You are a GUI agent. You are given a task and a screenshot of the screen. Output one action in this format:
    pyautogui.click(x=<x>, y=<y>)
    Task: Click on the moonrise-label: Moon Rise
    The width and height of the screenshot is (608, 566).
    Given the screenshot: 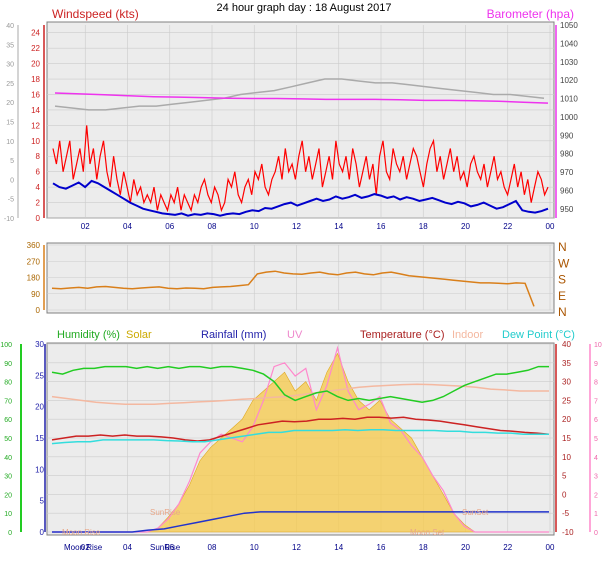 What is the action you would take?
    pyautogui.click(x=83, y=547)
    